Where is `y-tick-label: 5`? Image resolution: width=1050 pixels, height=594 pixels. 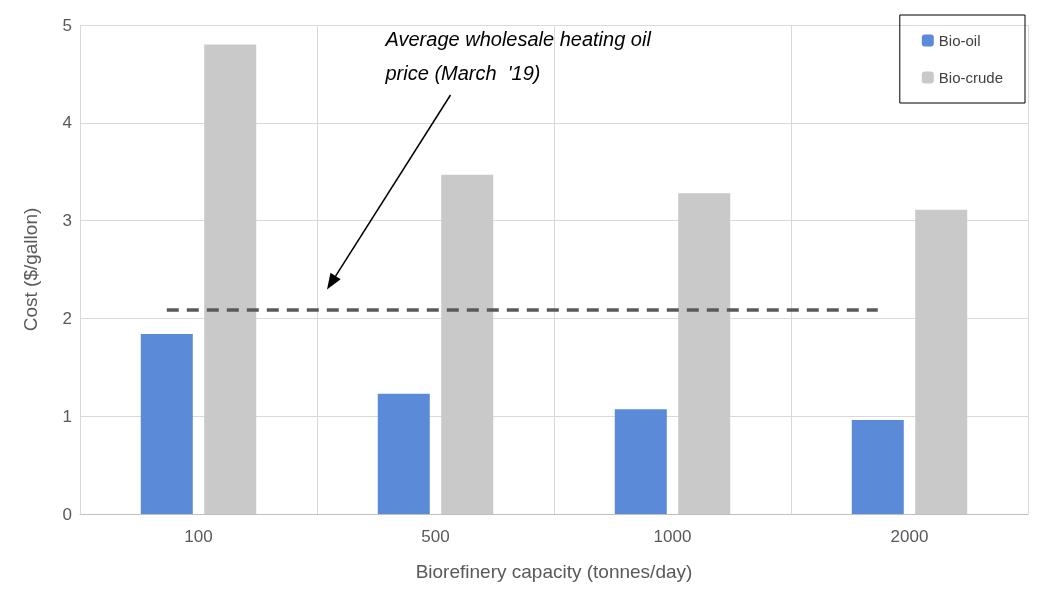 y-tick-label: 5 is located at coordinates (67, 25).